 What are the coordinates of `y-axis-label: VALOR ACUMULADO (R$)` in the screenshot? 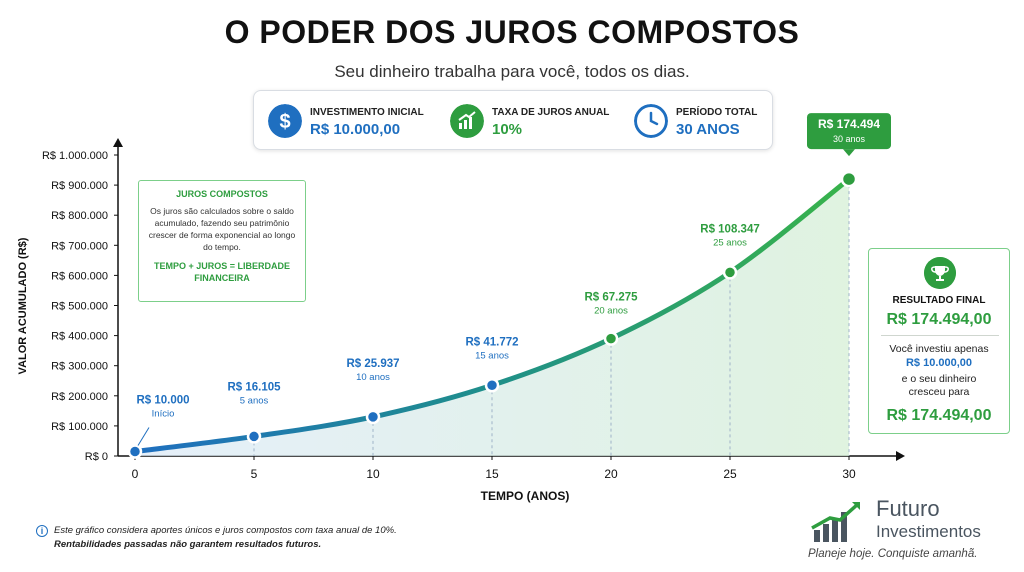 It's located at (23, 305).